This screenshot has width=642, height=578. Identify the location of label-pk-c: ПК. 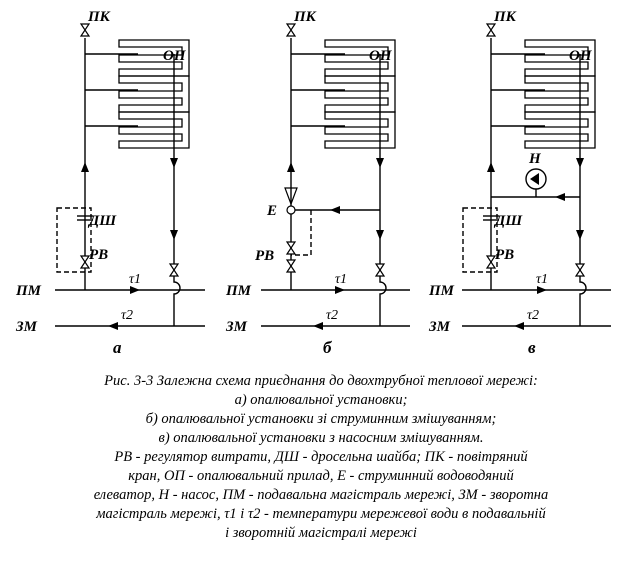
(505, 17).